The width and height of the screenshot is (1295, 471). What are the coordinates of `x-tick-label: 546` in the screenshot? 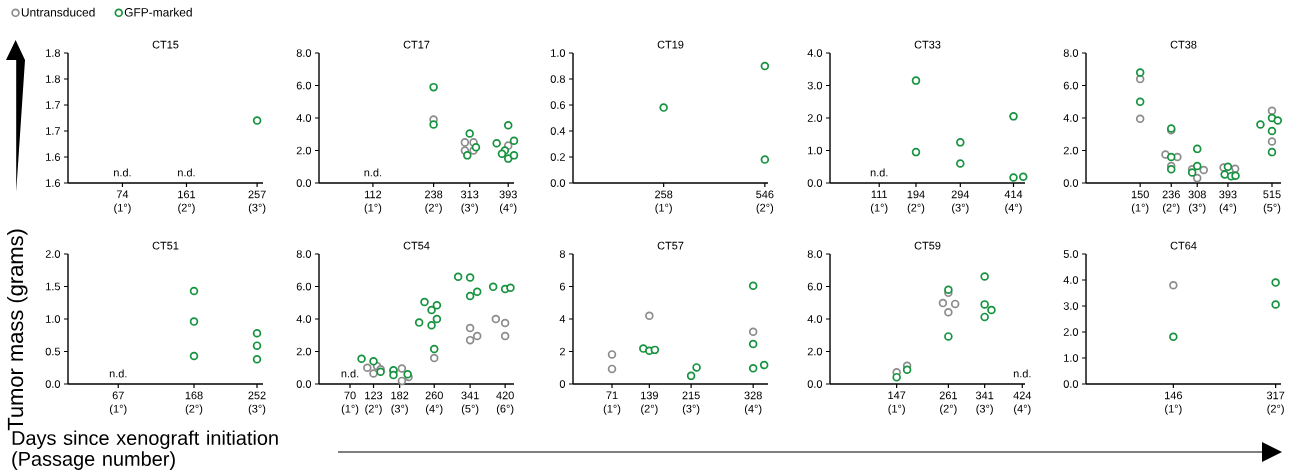 It's located at (765, 194).